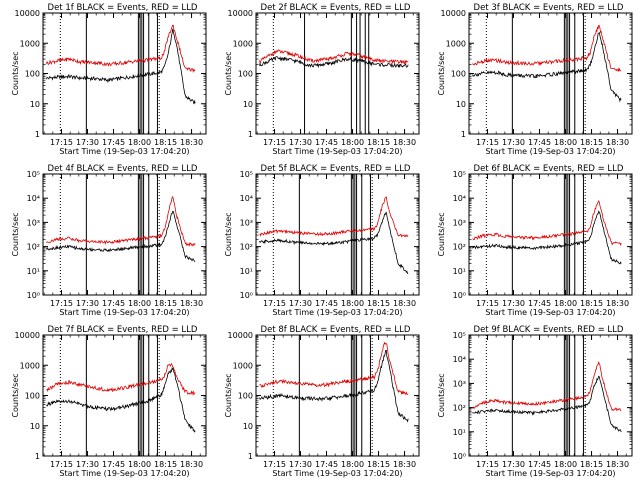 The image size is (640, 480). I want to click on panel-title: Det 9f BLACK = Events, RED = LLD, so click(549, 330).